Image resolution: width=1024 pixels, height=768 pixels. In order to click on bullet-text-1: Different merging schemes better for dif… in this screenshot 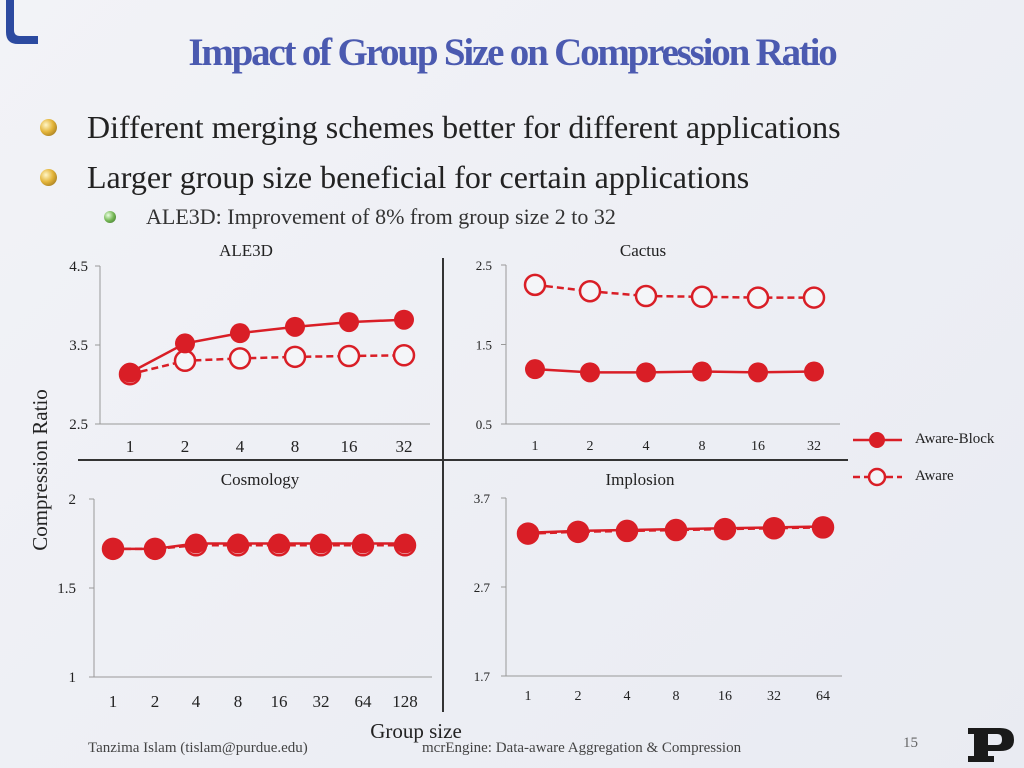, I will do `click(464, 126)`.